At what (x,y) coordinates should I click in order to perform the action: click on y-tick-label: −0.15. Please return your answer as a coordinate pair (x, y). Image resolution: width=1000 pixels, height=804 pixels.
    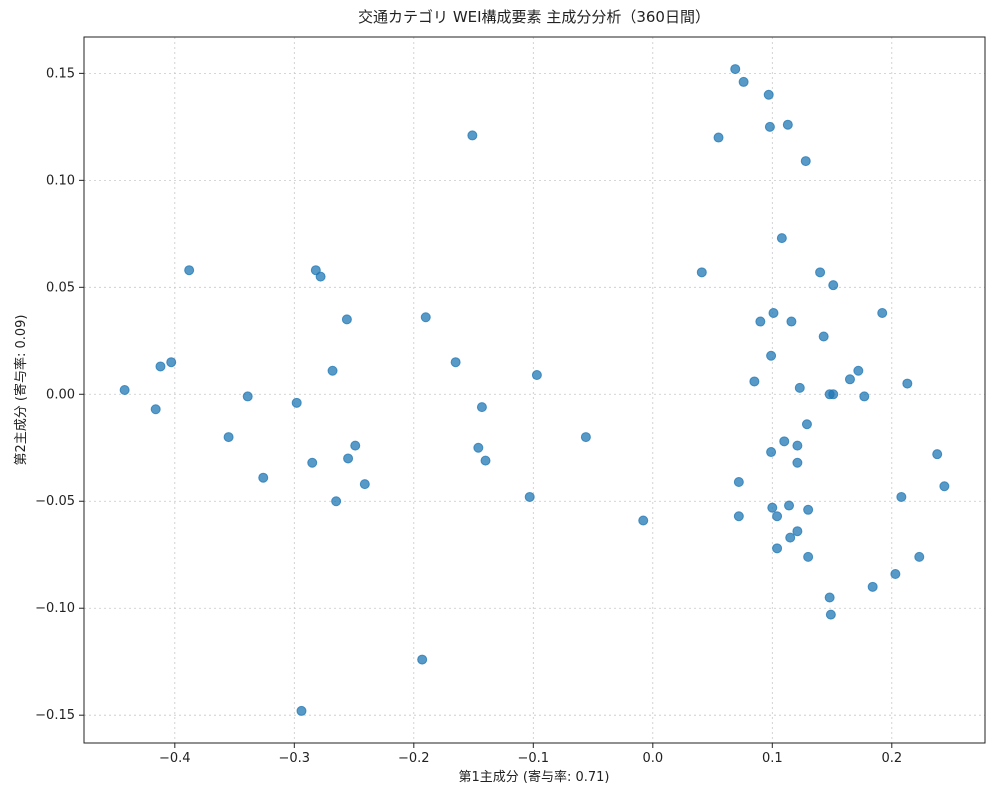
    Looking at the image, I should click on (55, 715).